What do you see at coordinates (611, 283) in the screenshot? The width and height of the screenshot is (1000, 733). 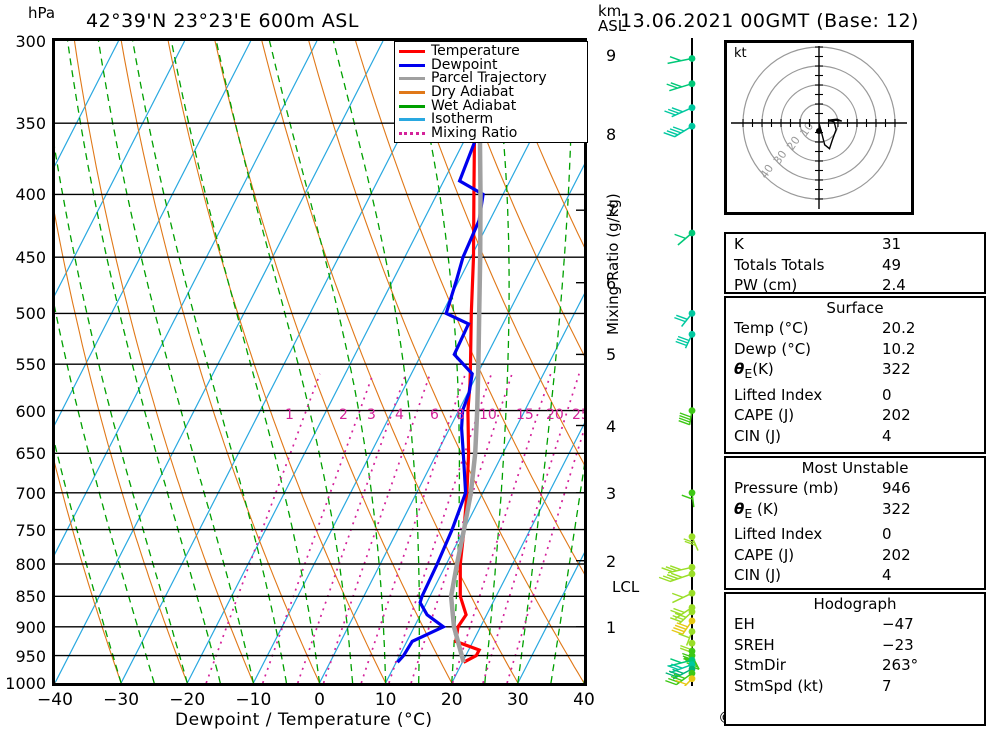 I see `height-tick-6: 6` at bounding box center [611, 283].